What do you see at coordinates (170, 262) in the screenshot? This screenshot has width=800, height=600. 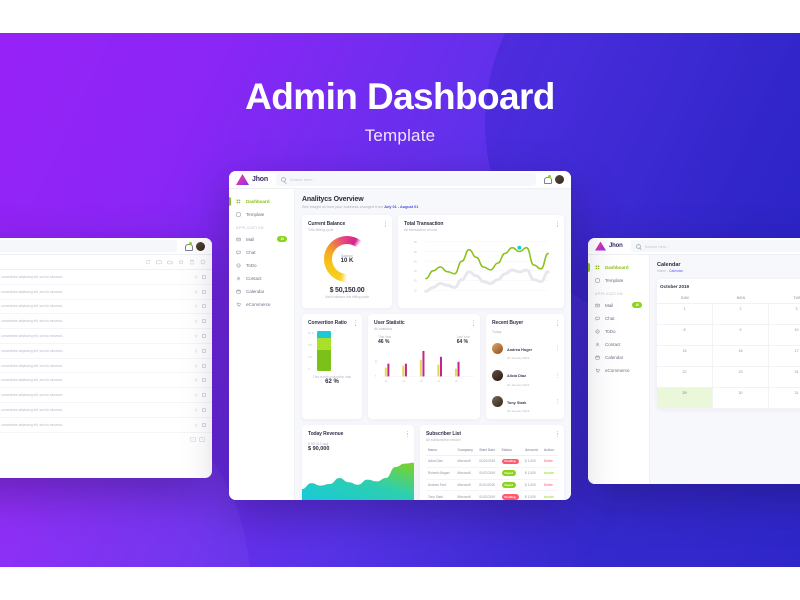 I see `folder-icon` at bounding box center [170, 262].